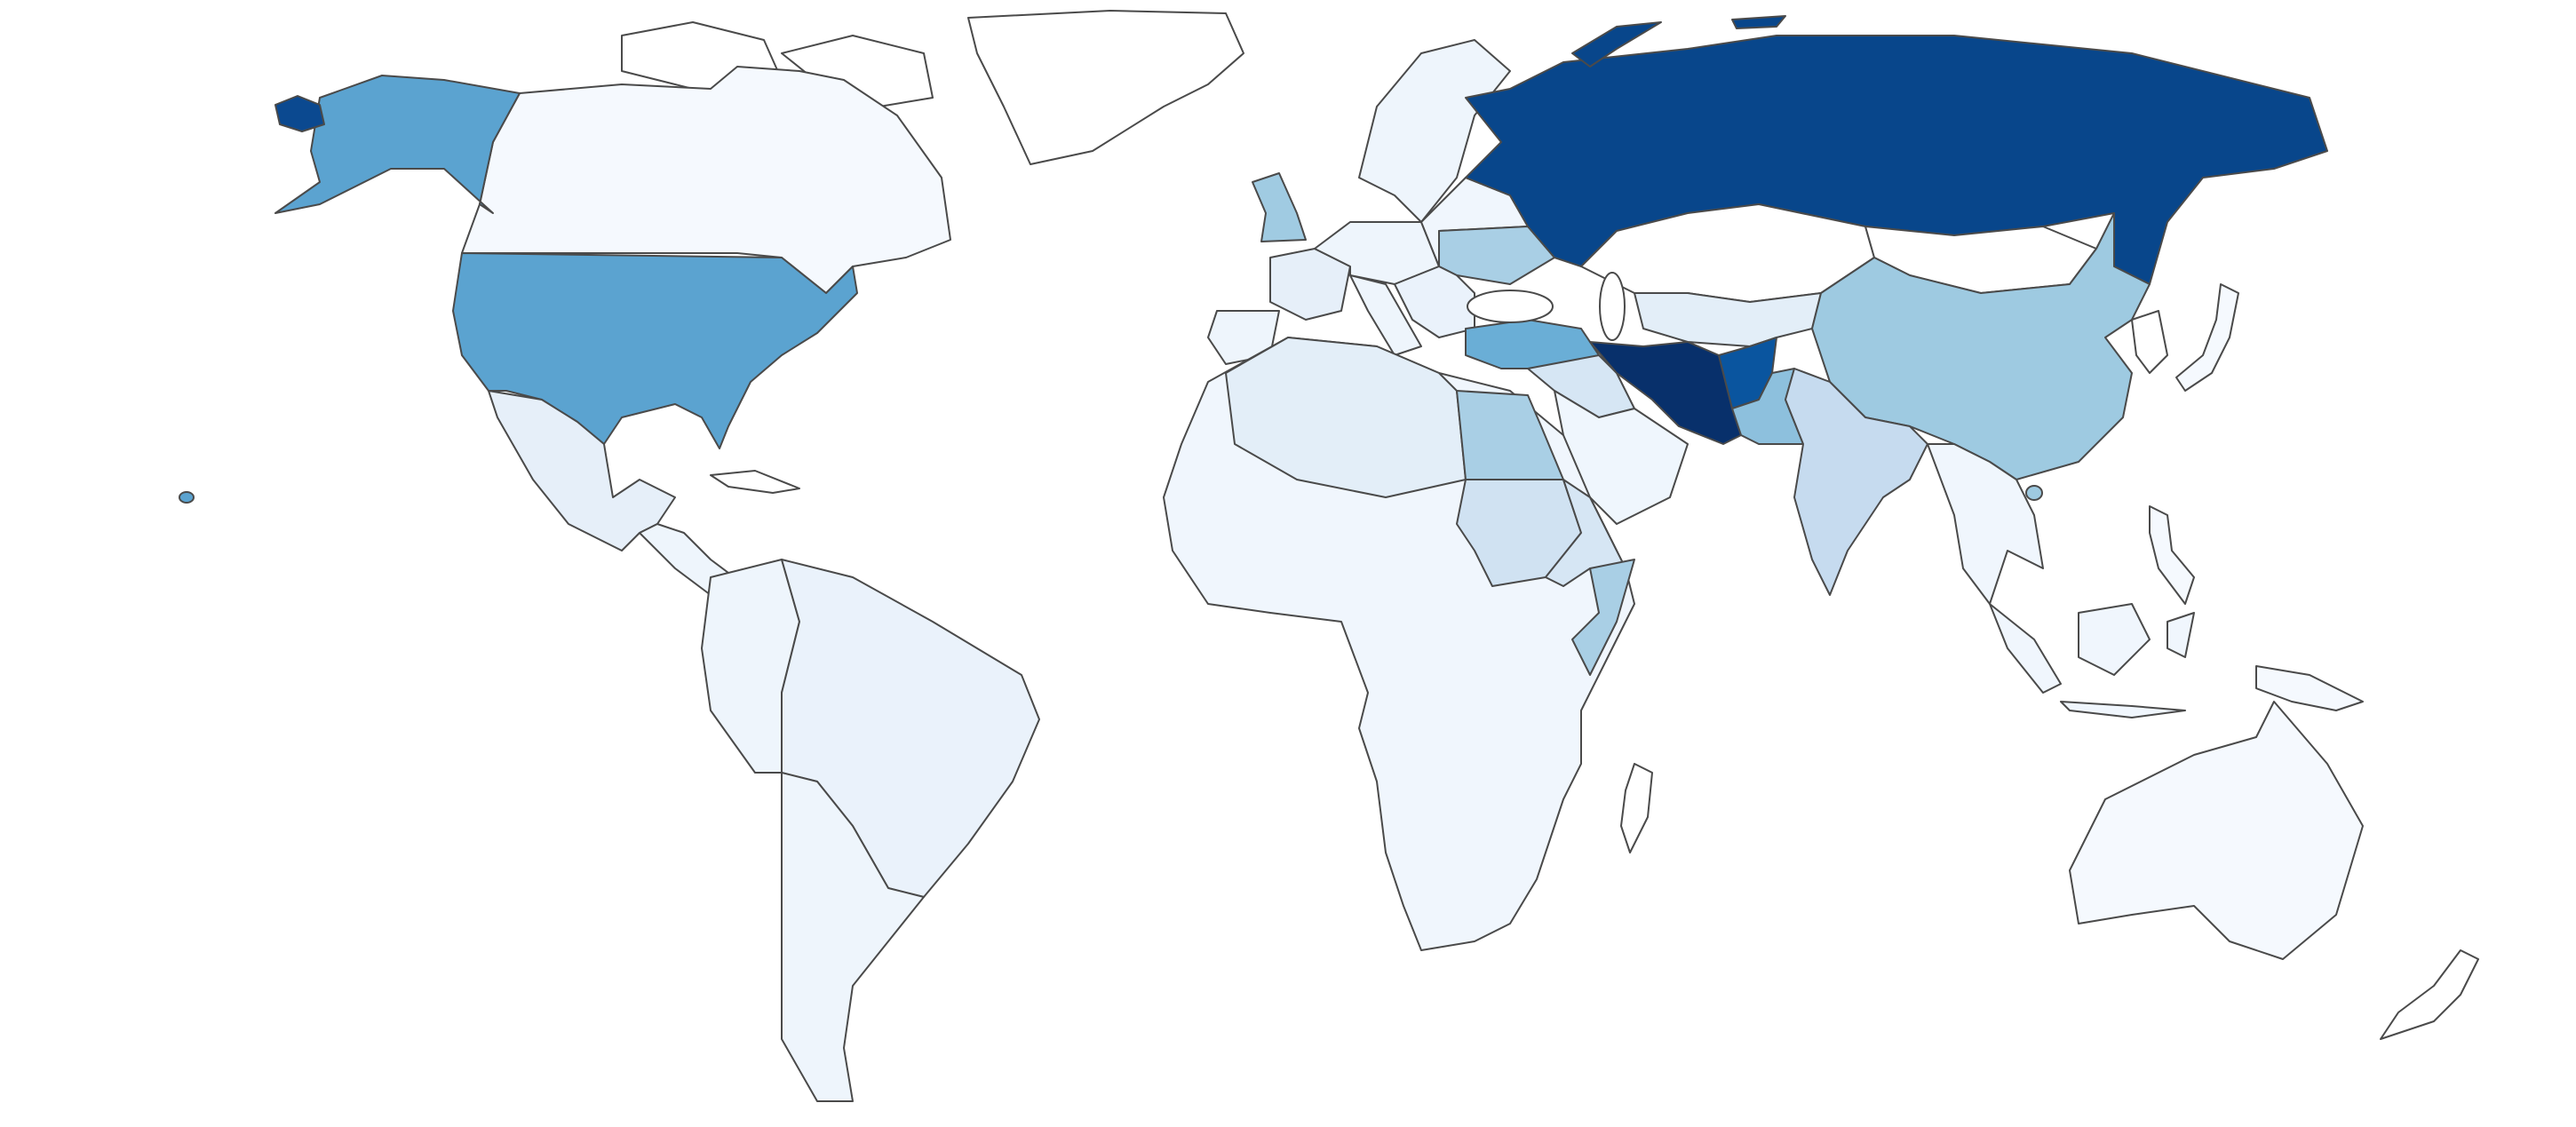 Image resolution: width=2576 pixels, height=1127 pixels. I want to click on region-philippines, so click(2172, 555).